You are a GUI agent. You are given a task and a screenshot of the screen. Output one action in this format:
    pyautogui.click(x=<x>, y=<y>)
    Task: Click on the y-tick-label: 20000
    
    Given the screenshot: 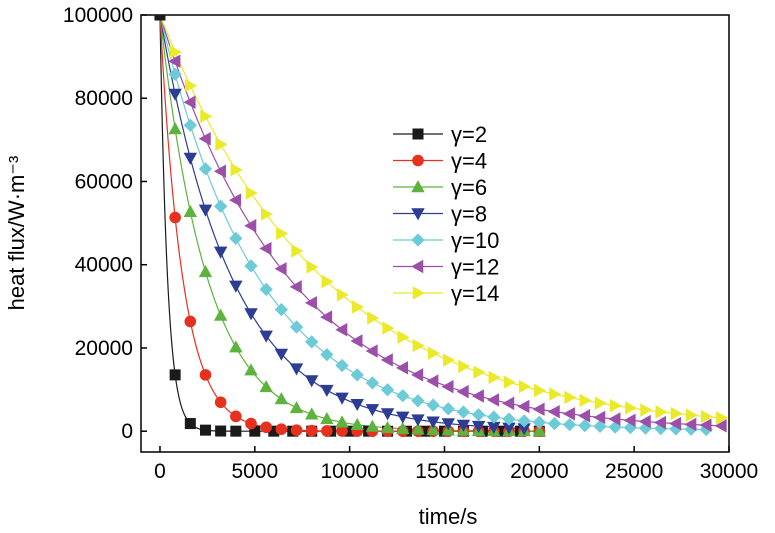 What is the action you would take?
    pyautogui.click(x=104, y=348)
    